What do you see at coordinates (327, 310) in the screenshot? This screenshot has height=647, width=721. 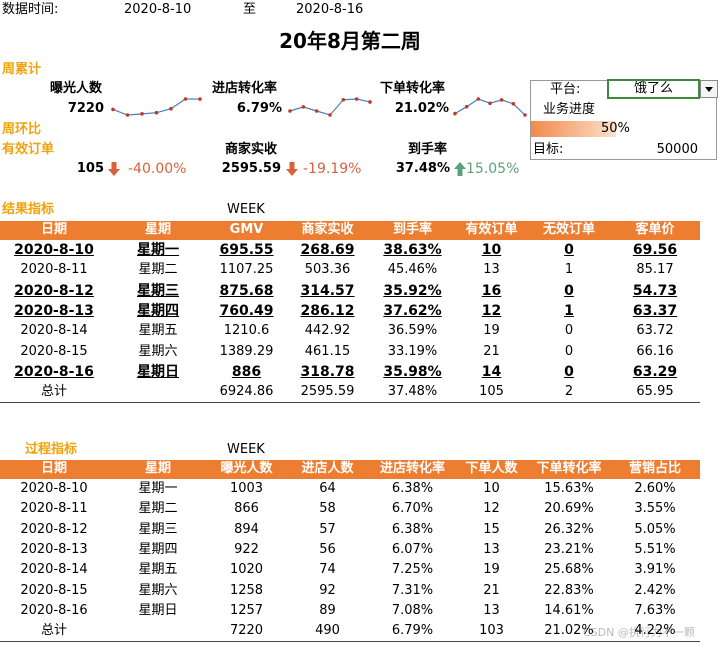 I see `table-cell: 286.12` at bounding box center [327, 310].